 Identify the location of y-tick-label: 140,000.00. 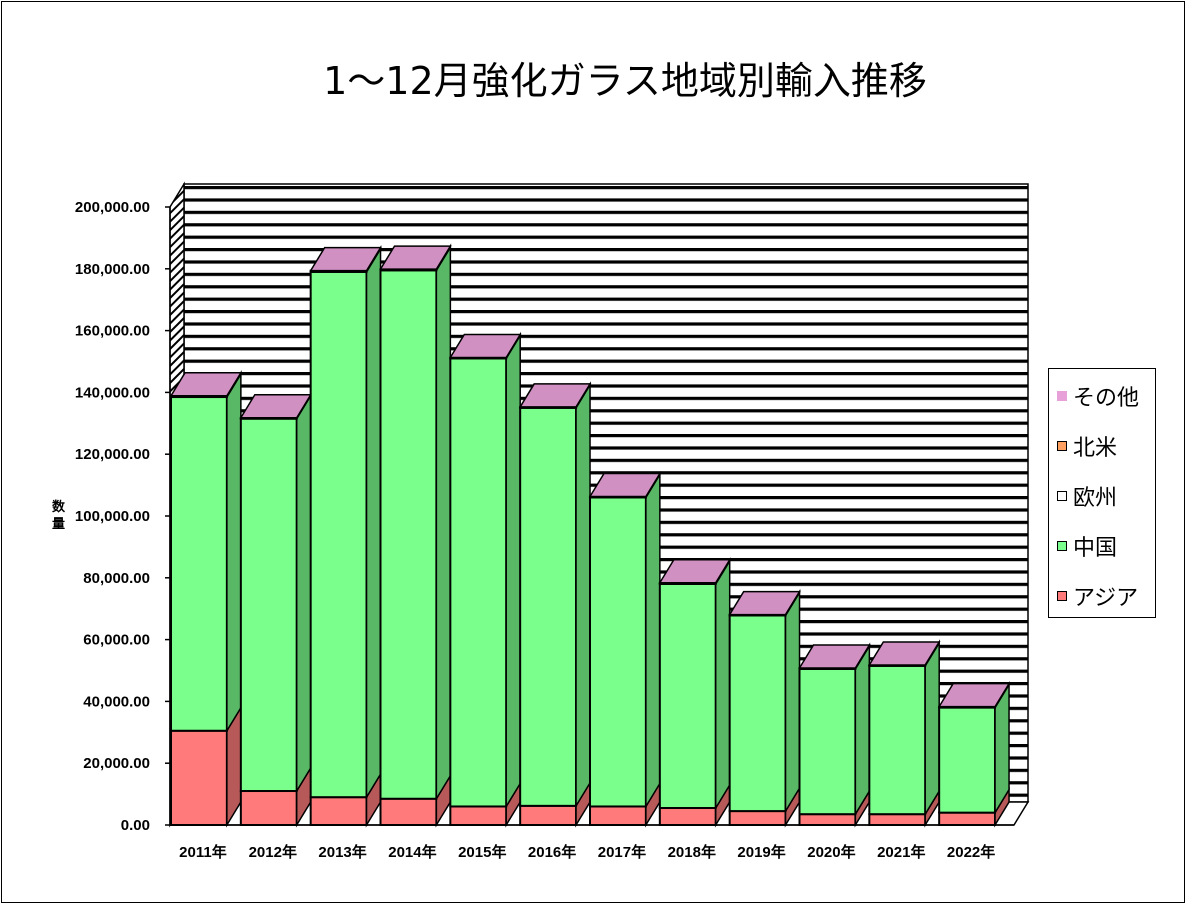
(112, 392).